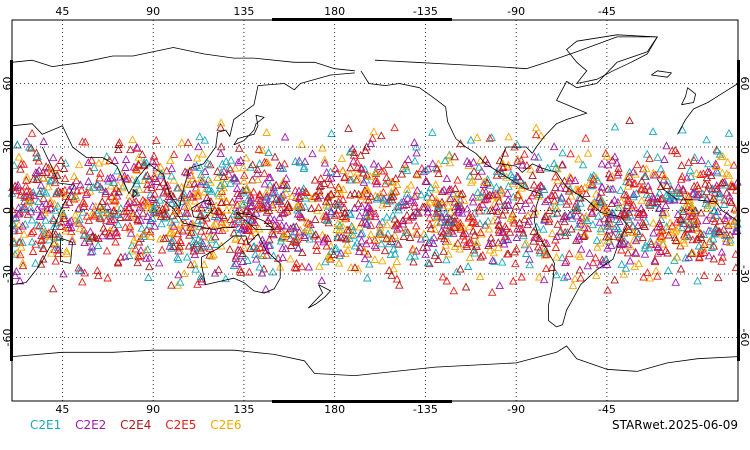 The height and width of the screenshot is (450, 750). Describe the element at coordinates (183, 140) in the screenshot. I see `coastline-segment` at that location.